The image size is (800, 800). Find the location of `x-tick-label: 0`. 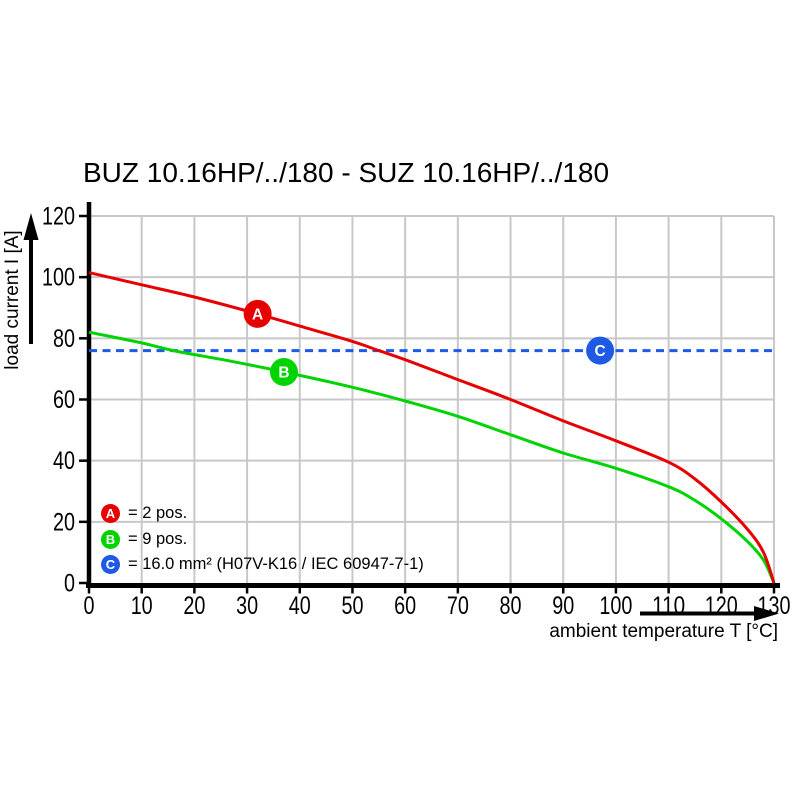

x-tick-label: 0 is located at coordinates (89, 606).